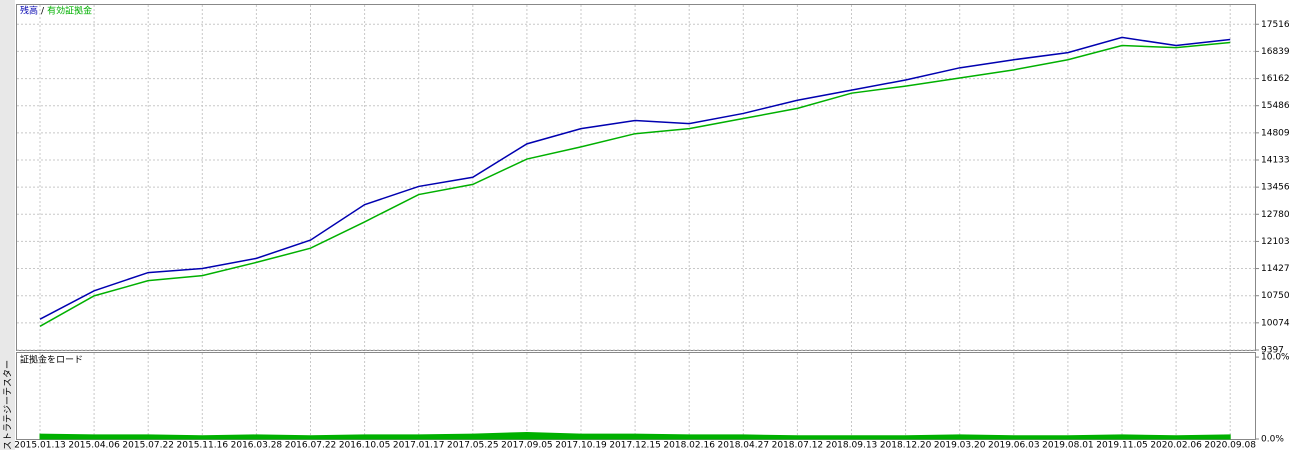 This screenshot has width=1300, height=454. What do you see at coordinates (852, 446) in the screenshot?
I see `x-tick-label: 2018.09.13` at bounding box center [852, 446].